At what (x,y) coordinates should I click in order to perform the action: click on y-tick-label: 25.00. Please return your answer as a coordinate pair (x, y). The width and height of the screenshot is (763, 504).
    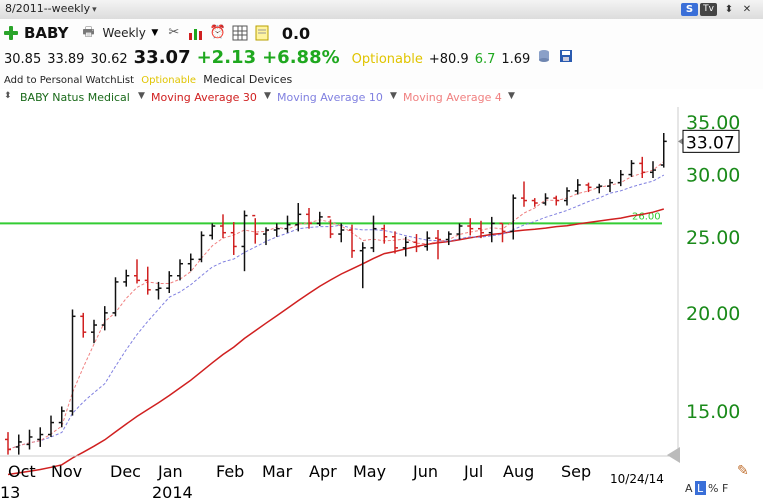
    Looking at the image, I should click on (713, 238).